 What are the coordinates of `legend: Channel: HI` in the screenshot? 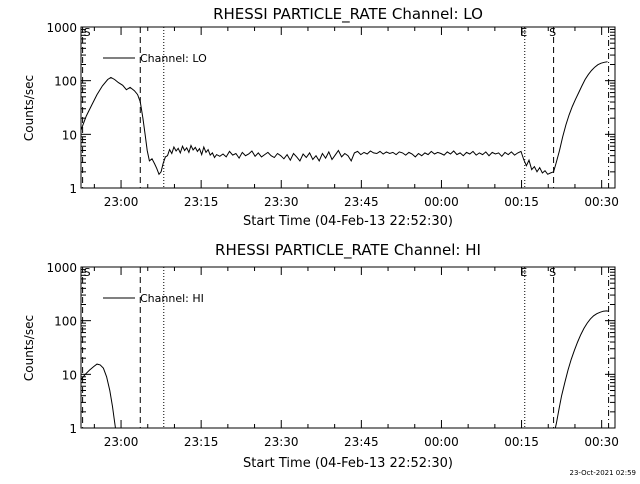 It's located at (153, 298).